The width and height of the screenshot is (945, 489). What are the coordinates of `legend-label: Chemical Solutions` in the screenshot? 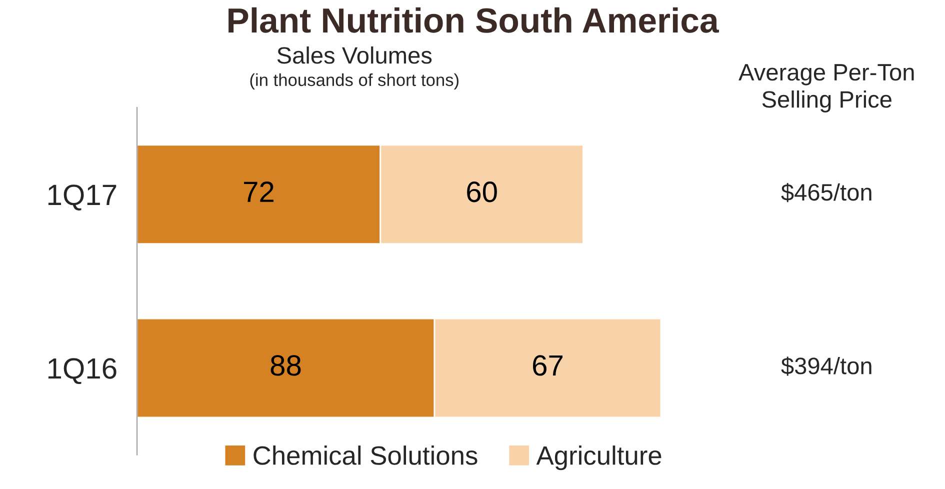 It's located at (366, 455).